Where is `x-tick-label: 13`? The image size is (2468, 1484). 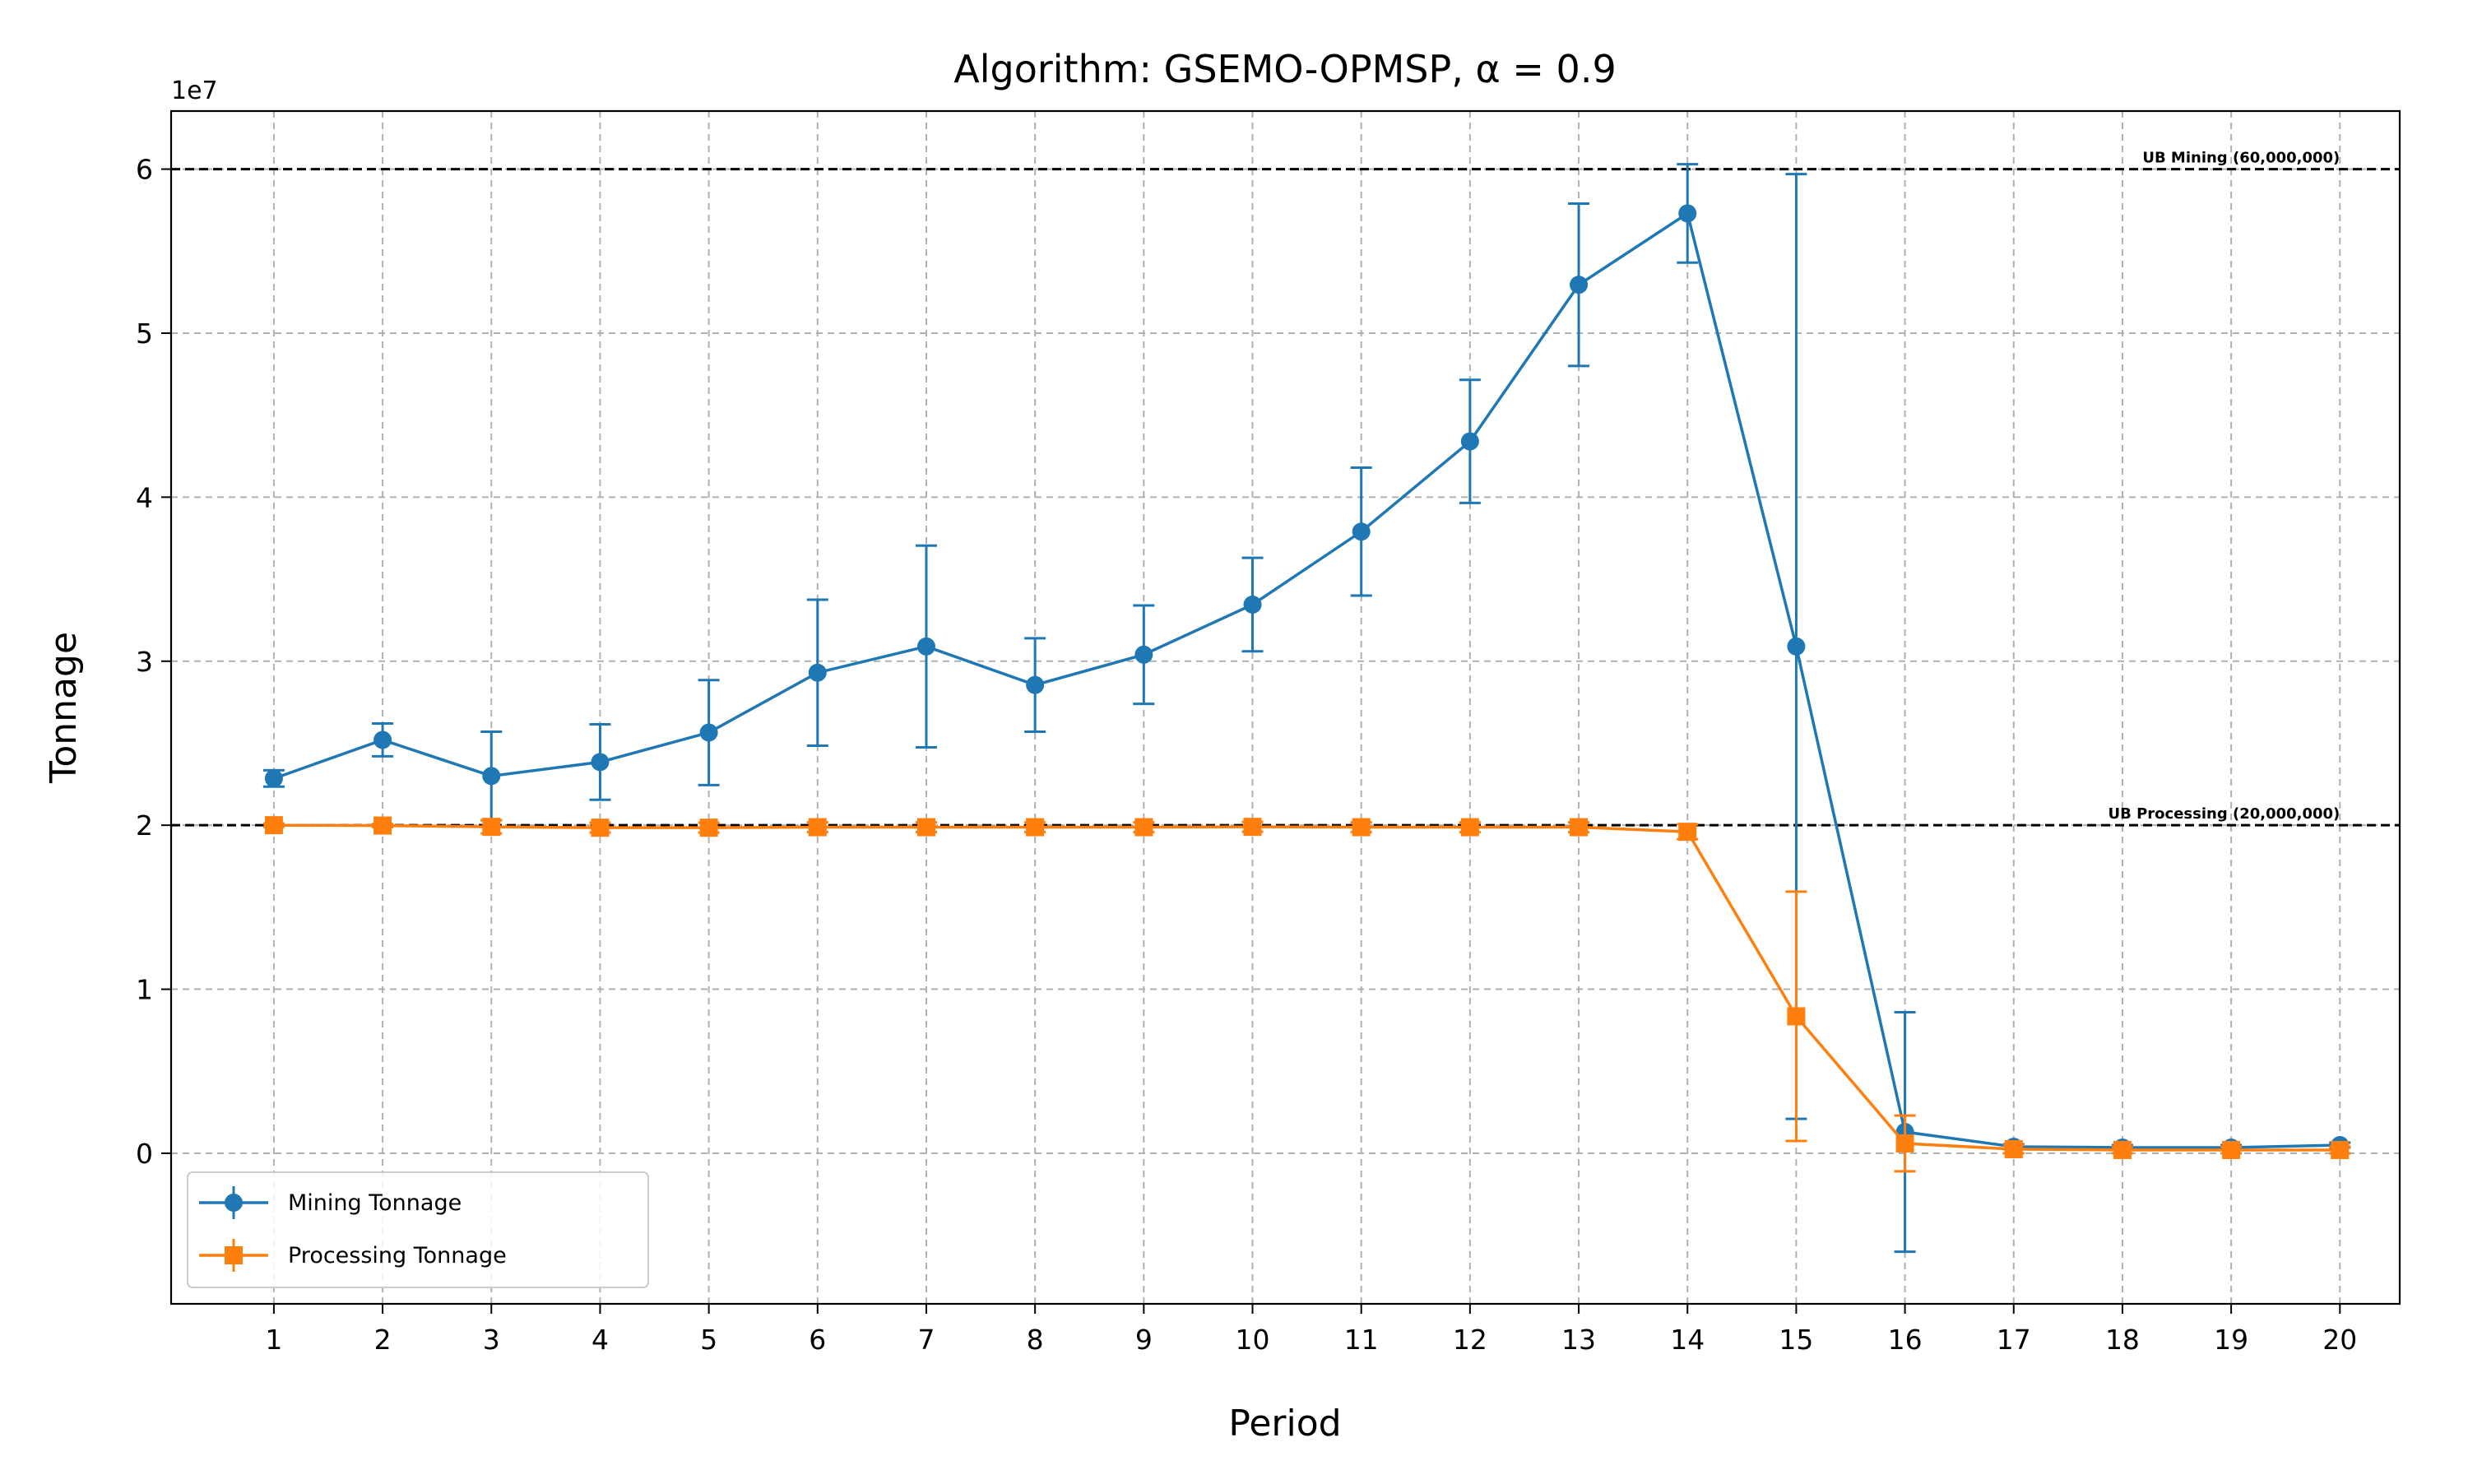 x-tick-label: 13 is located at coordinates (1578, 1340).